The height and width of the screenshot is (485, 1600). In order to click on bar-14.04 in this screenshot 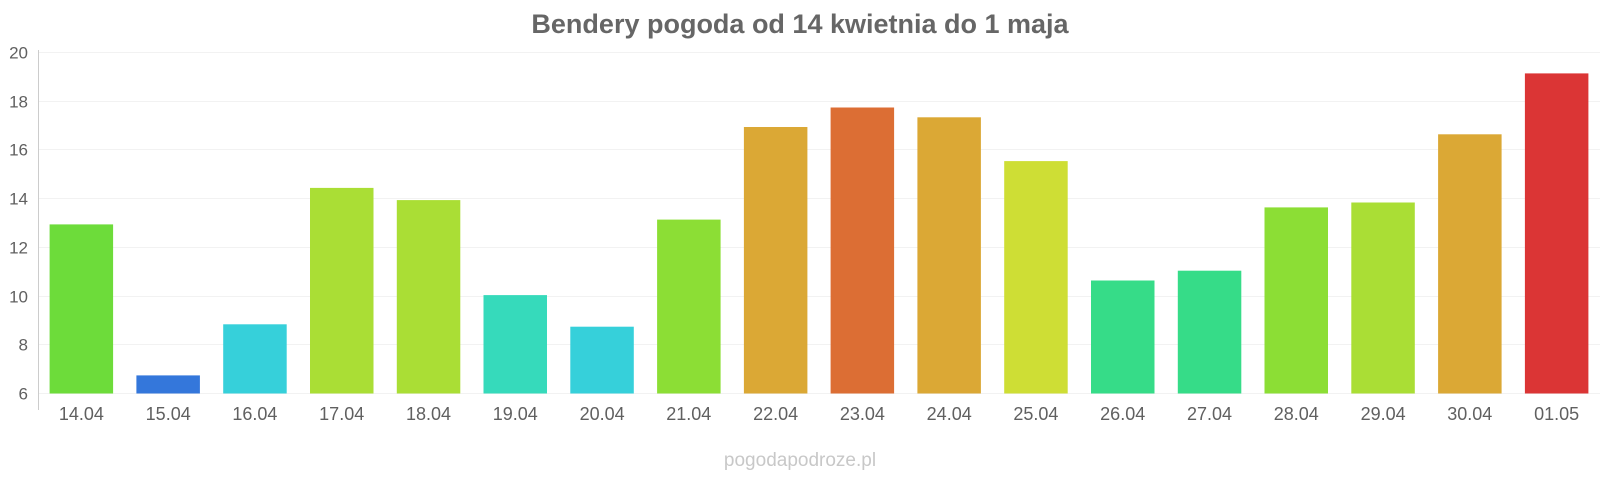, I will do `click(81, 309)`.